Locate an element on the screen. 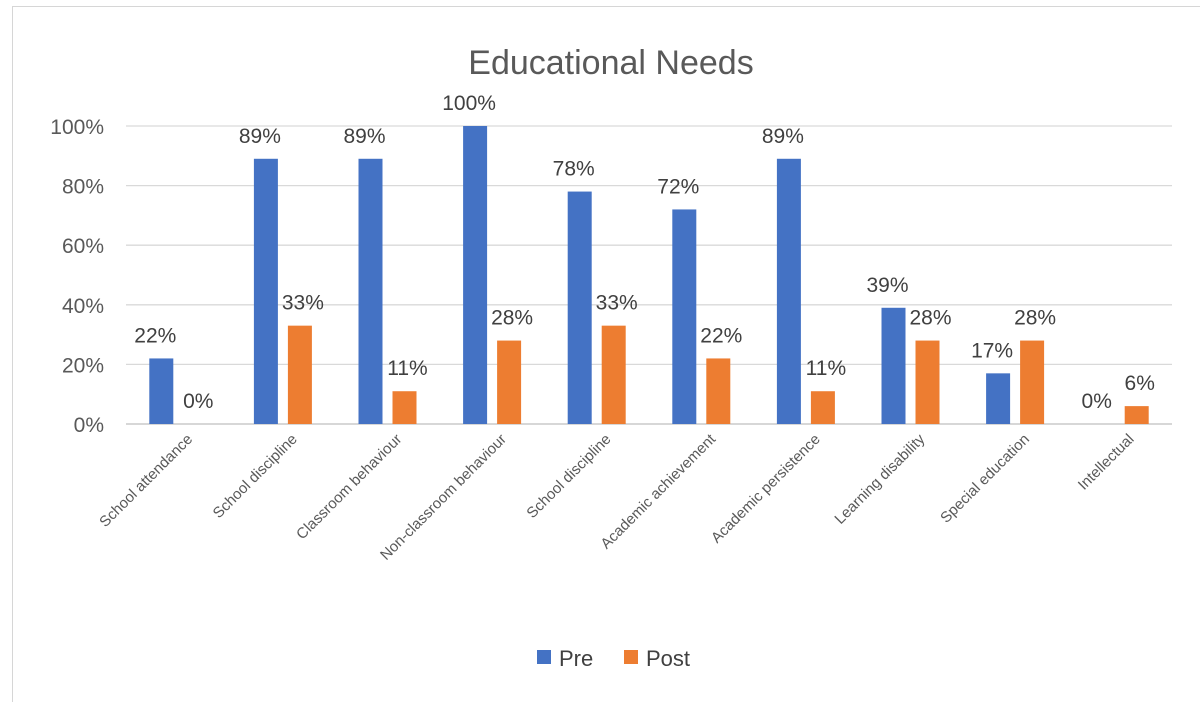 This screenshot has height=703, width=1201. data-label-pre: 17% is located at coordinates (992, 350).